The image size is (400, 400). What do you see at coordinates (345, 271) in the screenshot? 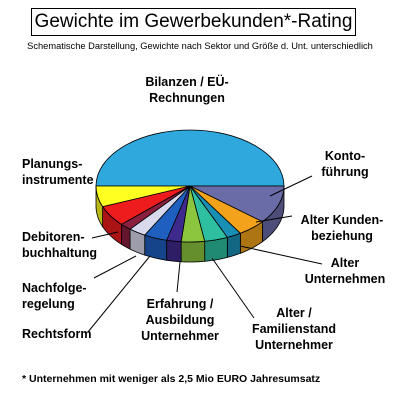
I see `label-alter-unternehmen: Alter Unternehmen` at bounding box center [345, 271].